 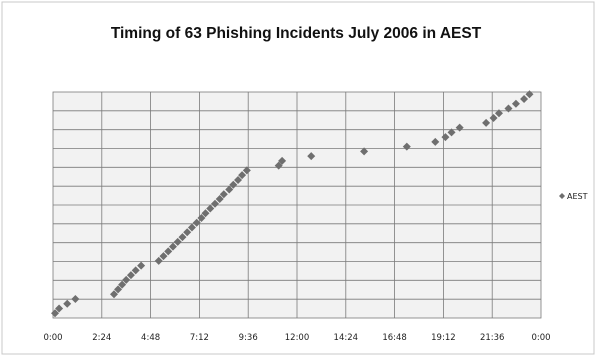 I want to click on legend-marker, so click(x=562, y=196).